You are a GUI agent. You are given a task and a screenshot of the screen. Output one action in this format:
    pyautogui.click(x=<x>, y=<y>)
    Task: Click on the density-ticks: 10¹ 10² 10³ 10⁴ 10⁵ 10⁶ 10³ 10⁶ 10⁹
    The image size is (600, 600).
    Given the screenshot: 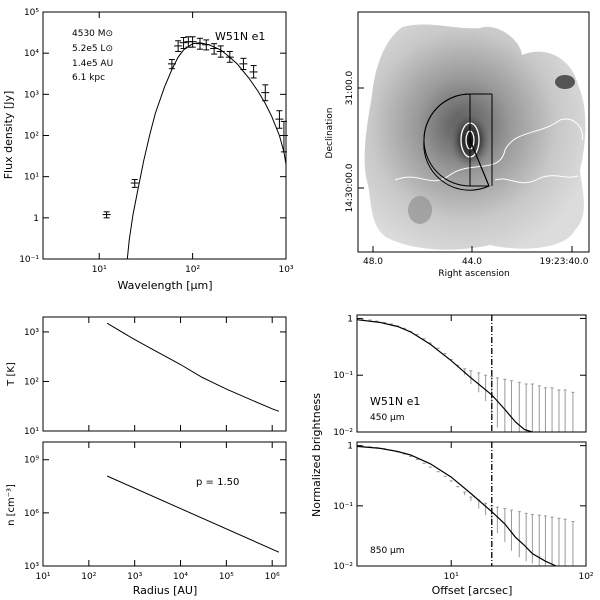 What is the action you would take?
    pyautogui.click(x=155, y=512)
    